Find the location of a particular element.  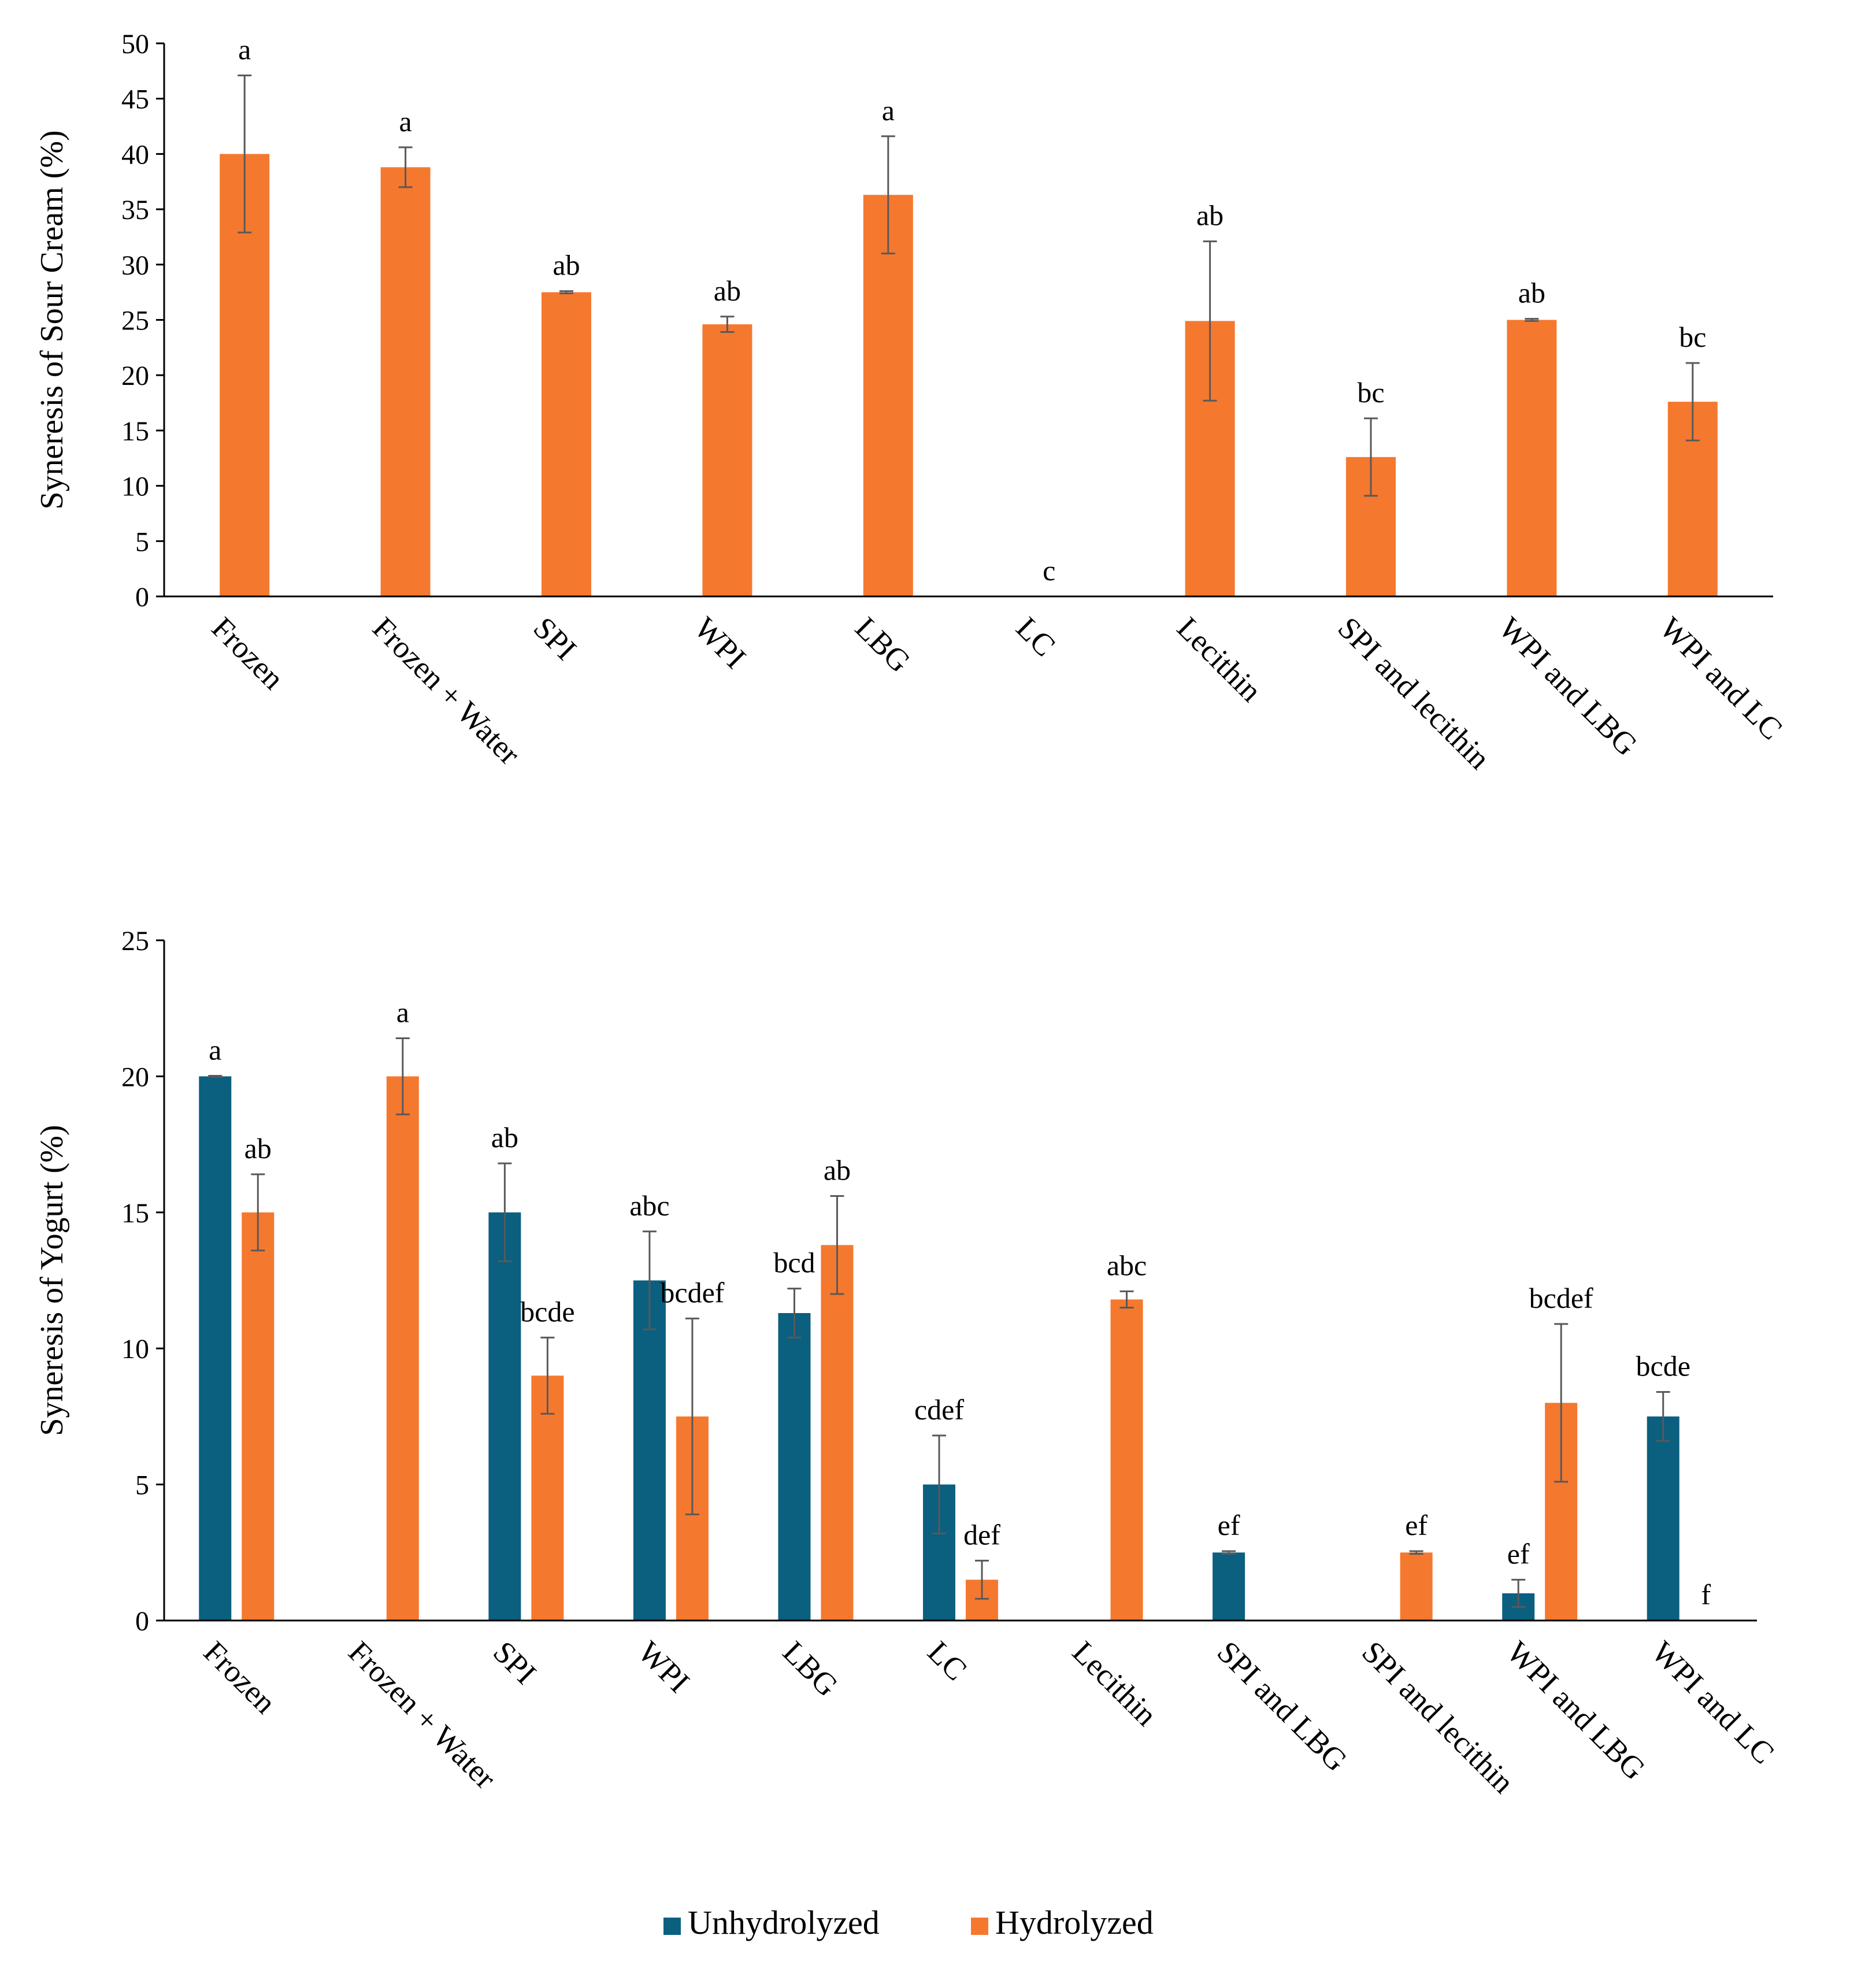

y-tick-label: 30 is located at coordinates (135, 265).